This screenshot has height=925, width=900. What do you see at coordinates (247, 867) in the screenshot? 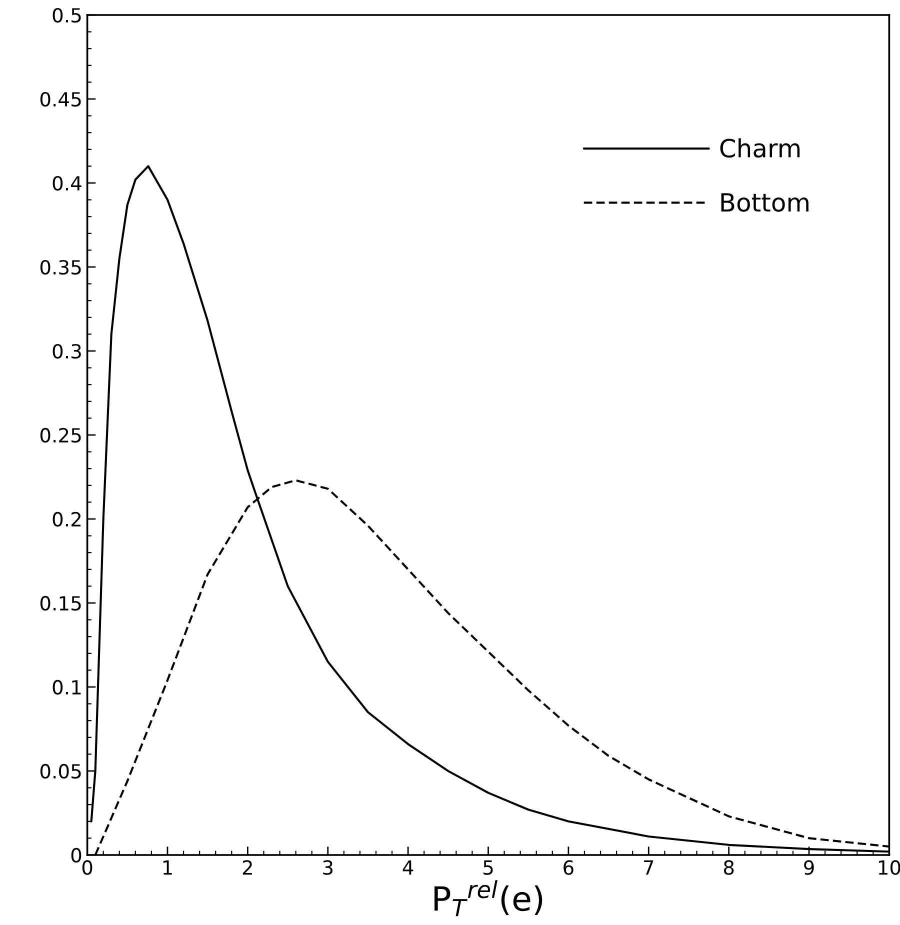
I see `x-tick-label: 2` at bounding box center [247, 867].